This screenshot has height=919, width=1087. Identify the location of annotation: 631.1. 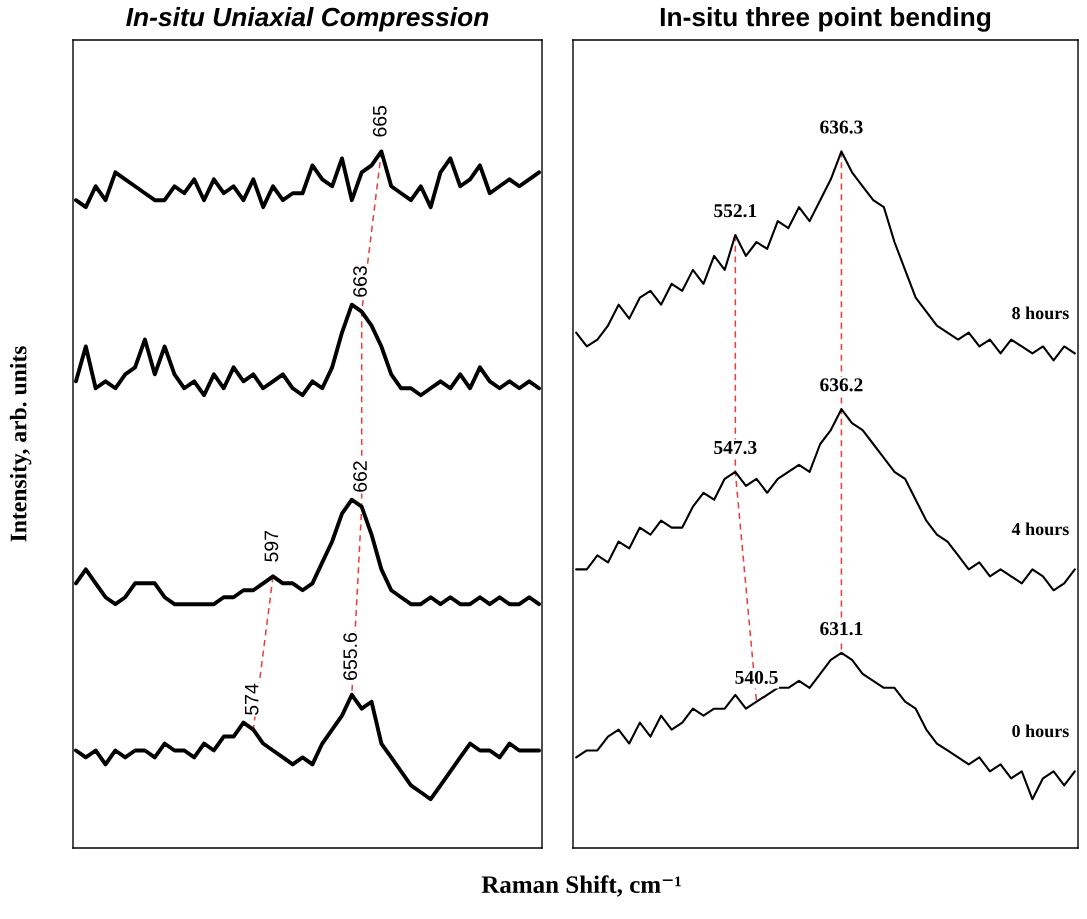
(841, 629).